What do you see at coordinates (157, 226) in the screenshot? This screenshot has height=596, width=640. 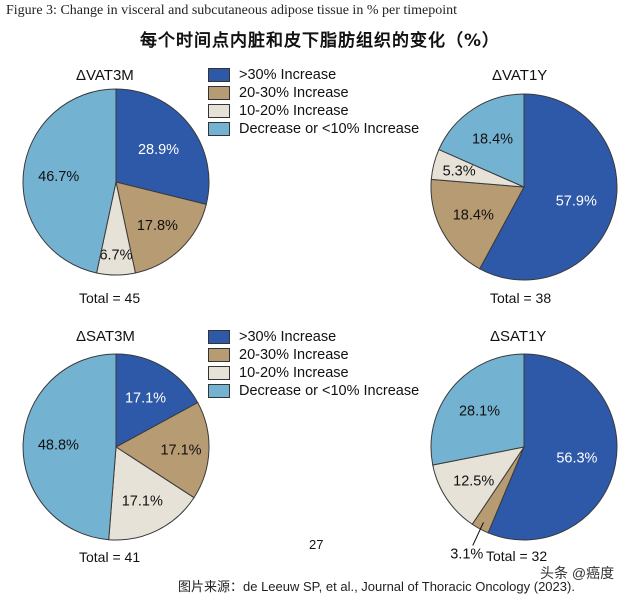 I see `pie-slice-label: 17.8%` at bounding box center [157, 226].